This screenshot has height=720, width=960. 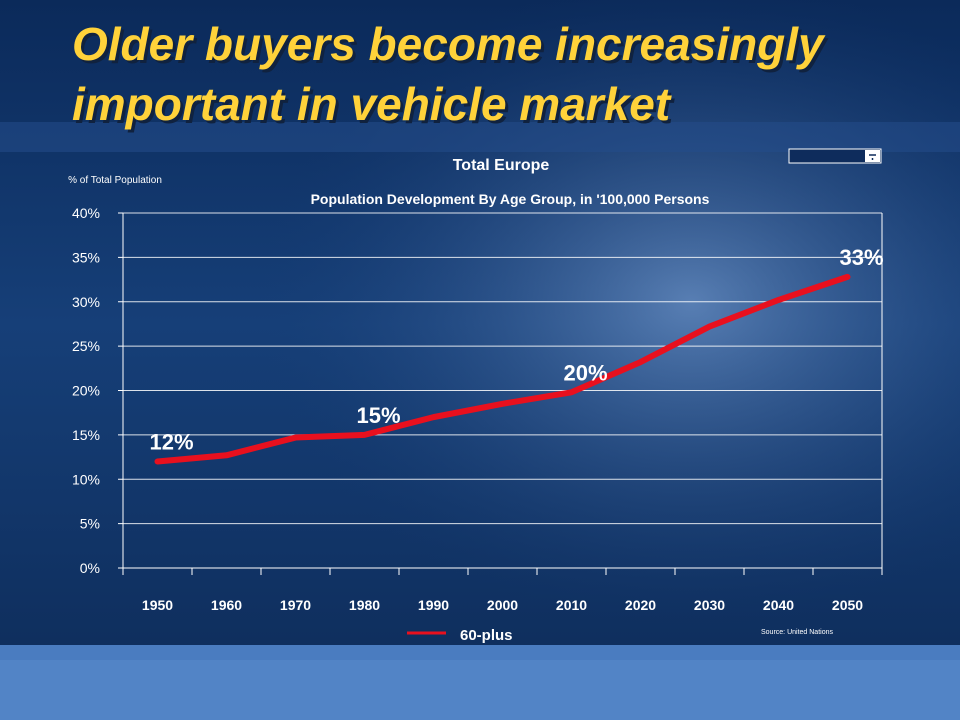 I want to click on data-label: 15%, so click(x=378, y=415).